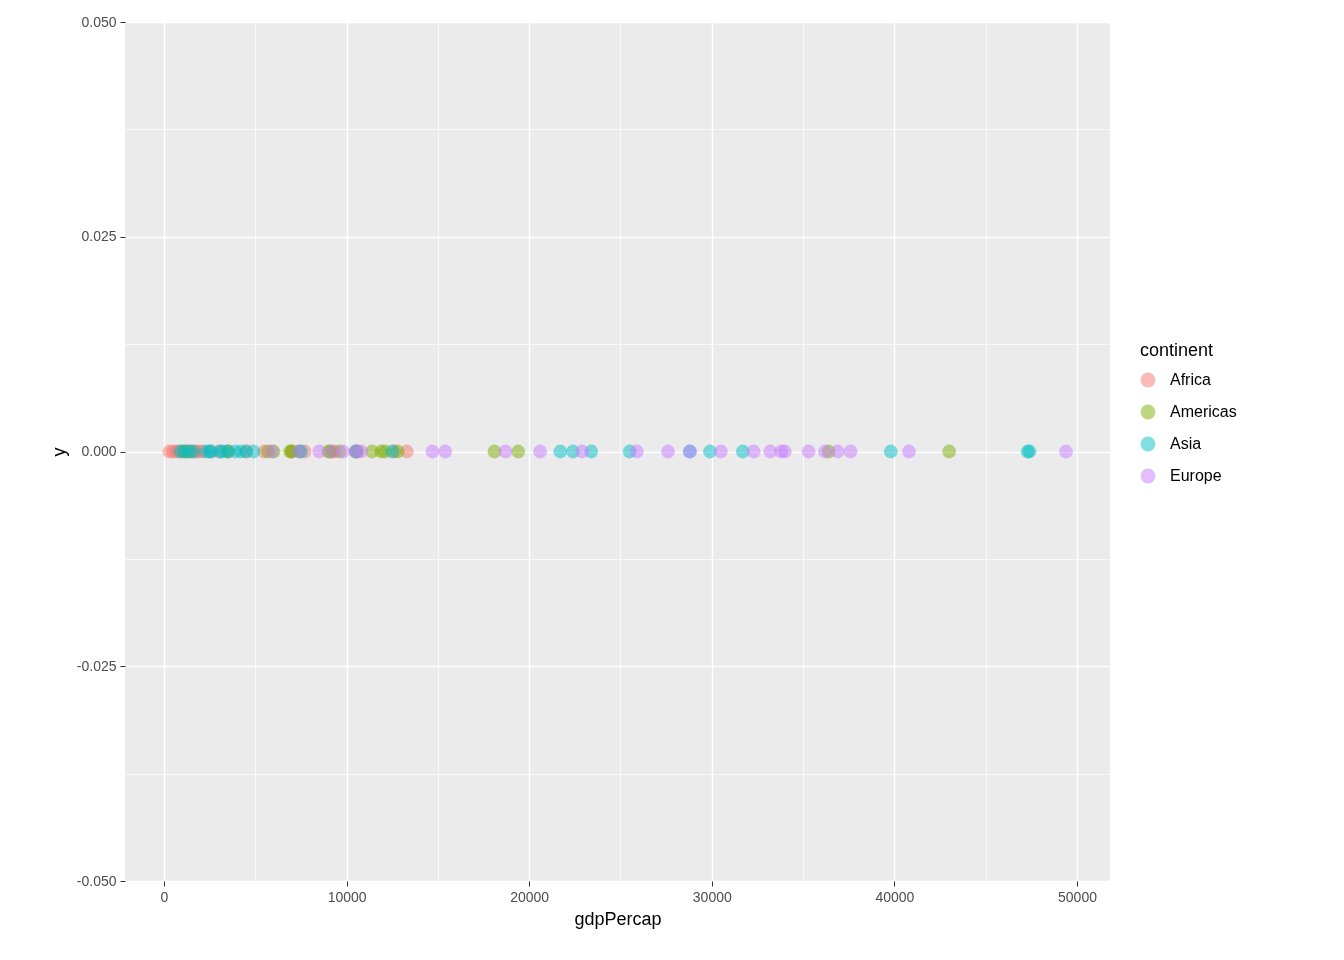 Image resolution: width=1344 pixels, height=960 pixels. Describe the element at coordinates (96, 880) in the screenshot. I see `y-tick-label: -0.050` at that location.